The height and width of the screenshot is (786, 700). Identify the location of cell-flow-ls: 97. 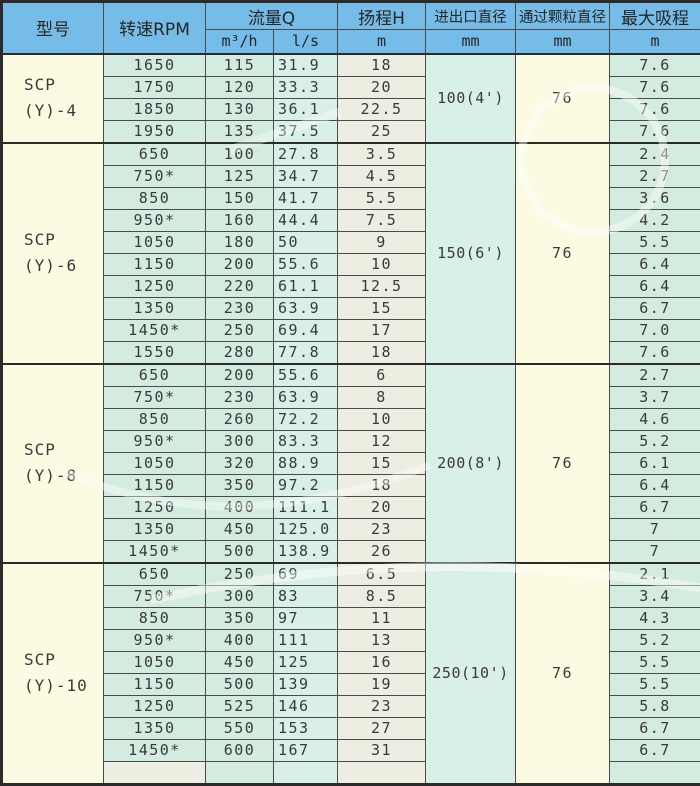
(306, 618).